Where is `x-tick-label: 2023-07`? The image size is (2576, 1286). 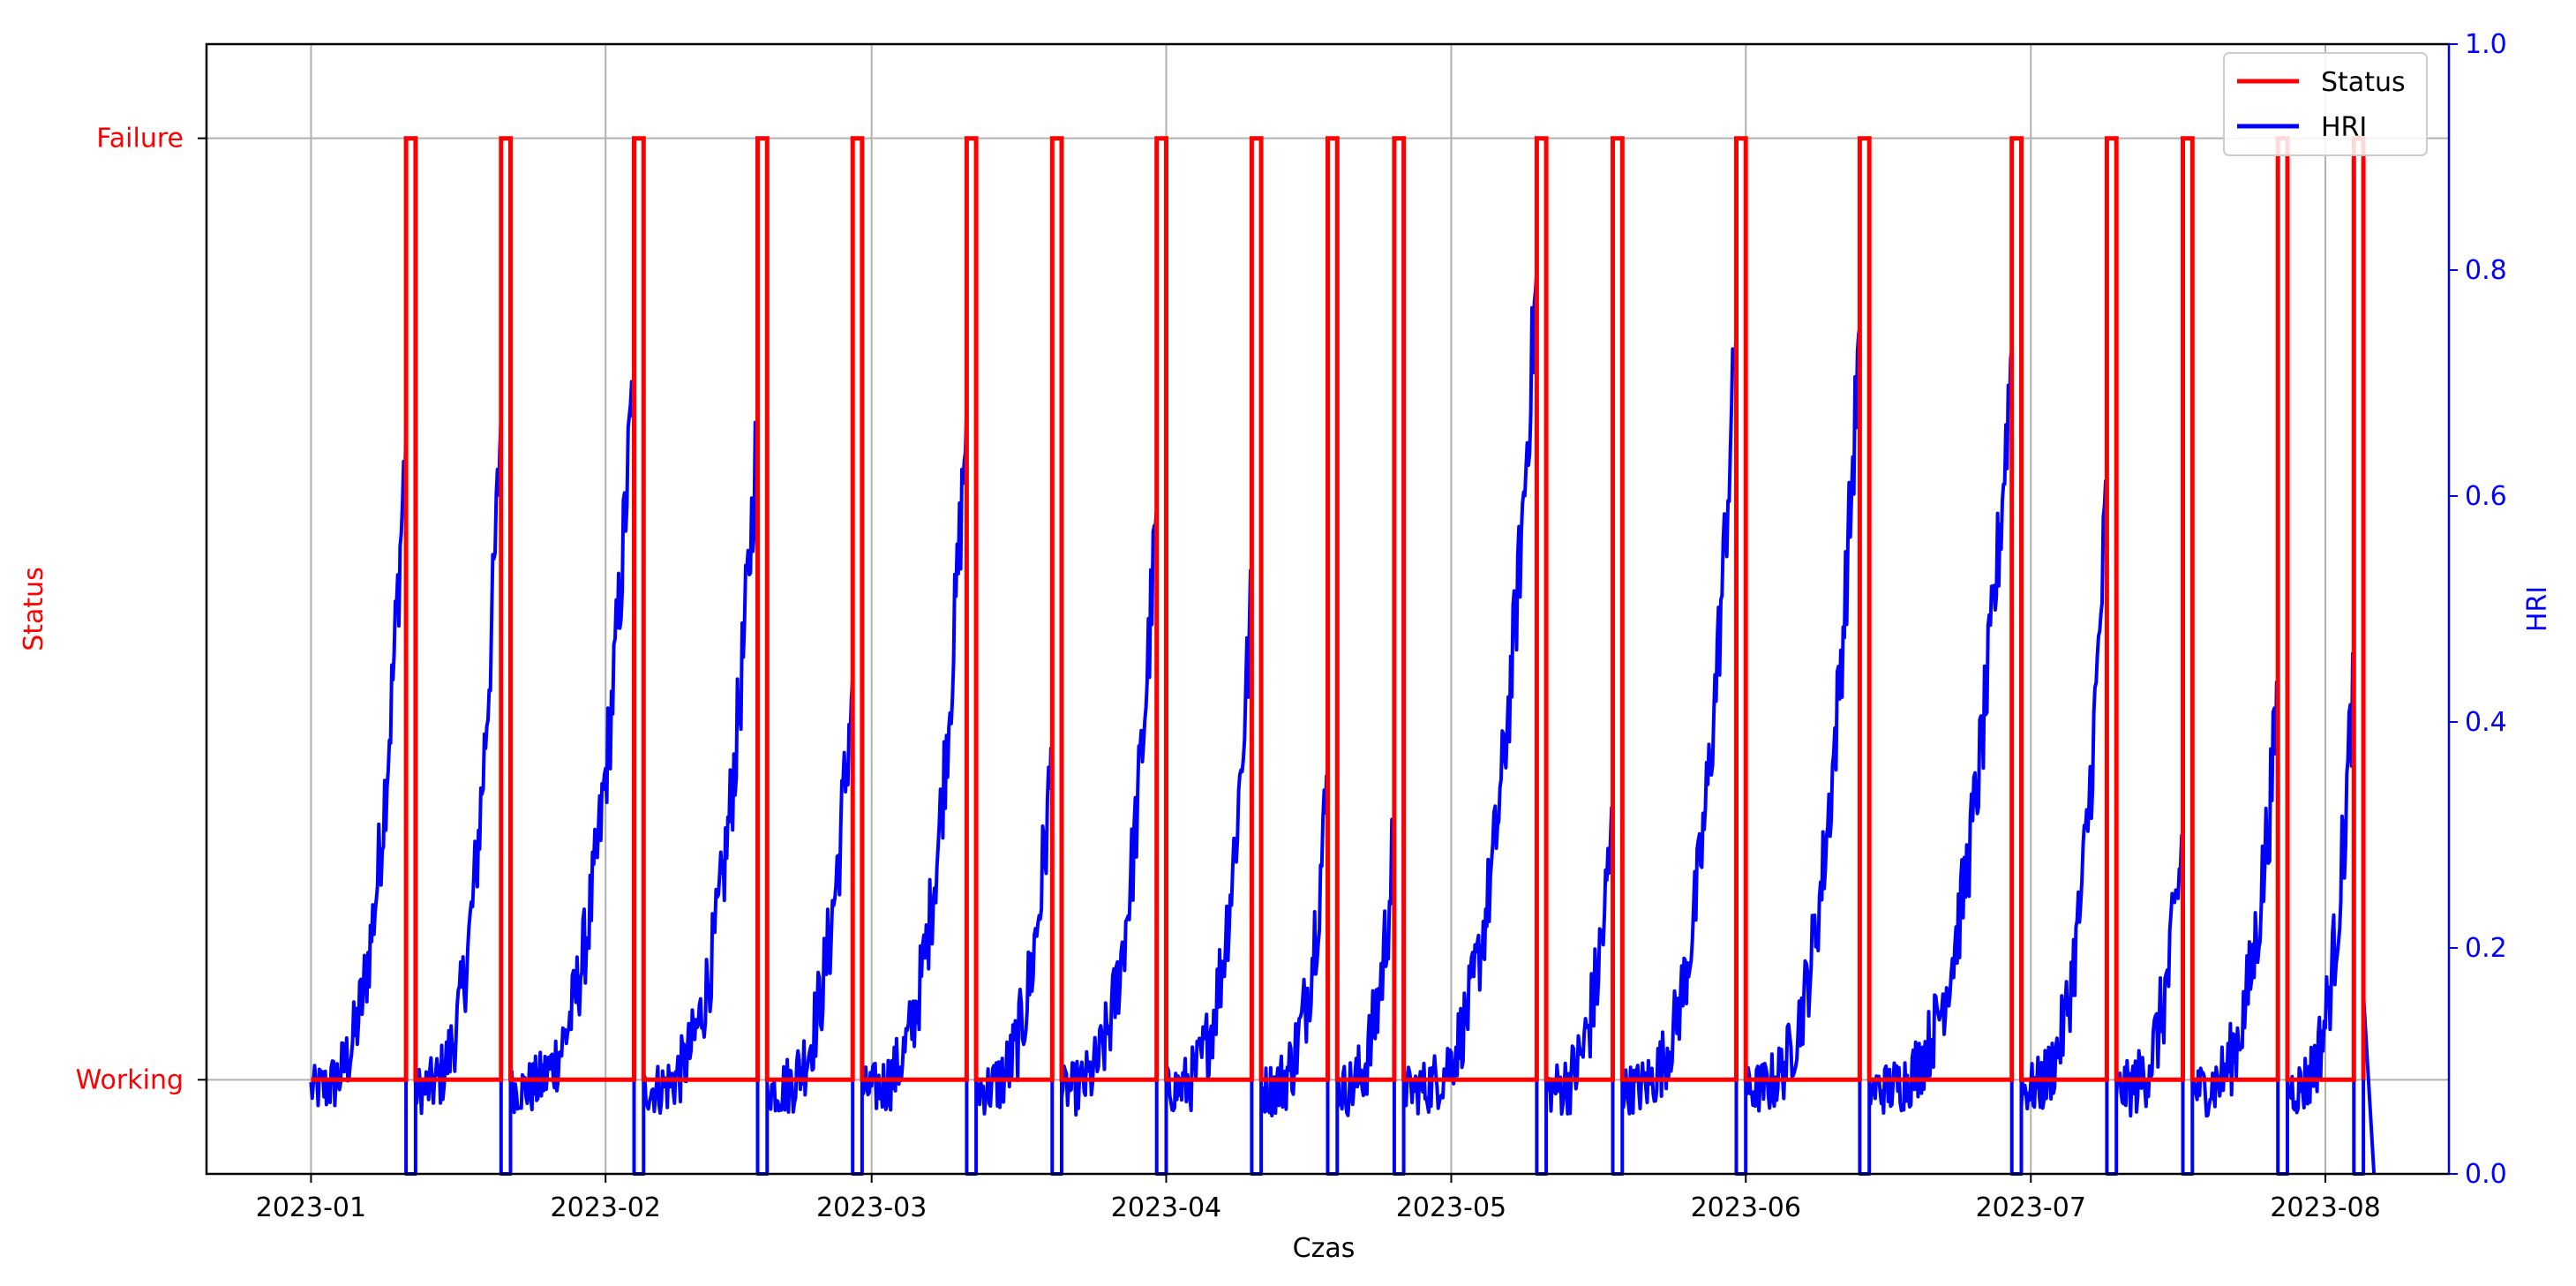 x-tick-label: 2023-07 is located at coordinates (2031, 1207).